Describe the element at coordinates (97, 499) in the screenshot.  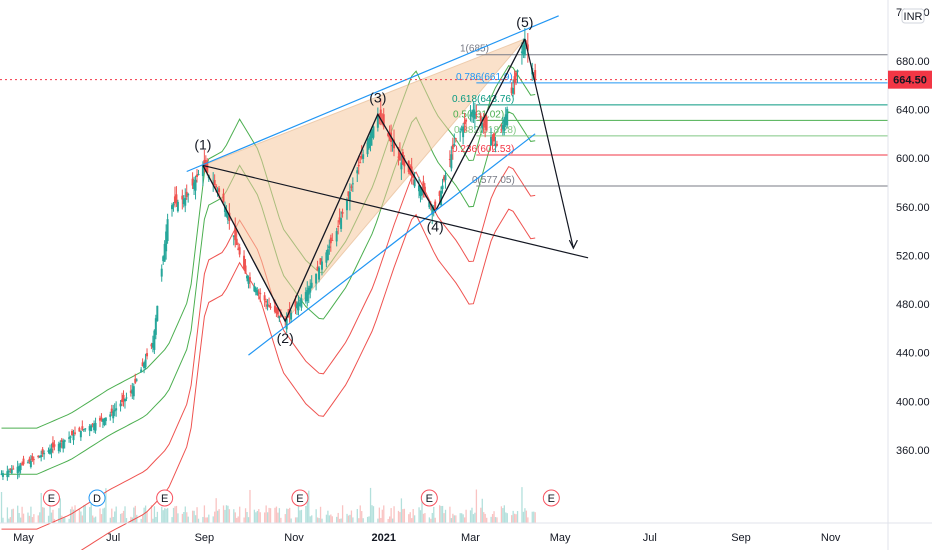
I see `dividend-marker-label: D` at that location.